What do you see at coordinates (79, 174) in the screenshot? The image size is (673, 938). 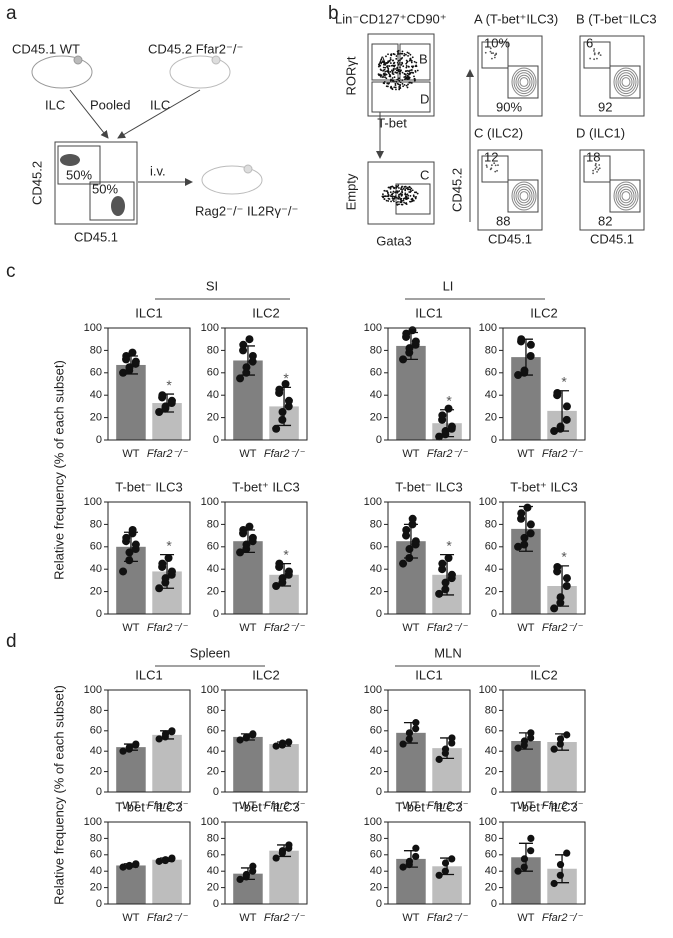 I see `gate-value: 50%` at bounding box center [79, 174].